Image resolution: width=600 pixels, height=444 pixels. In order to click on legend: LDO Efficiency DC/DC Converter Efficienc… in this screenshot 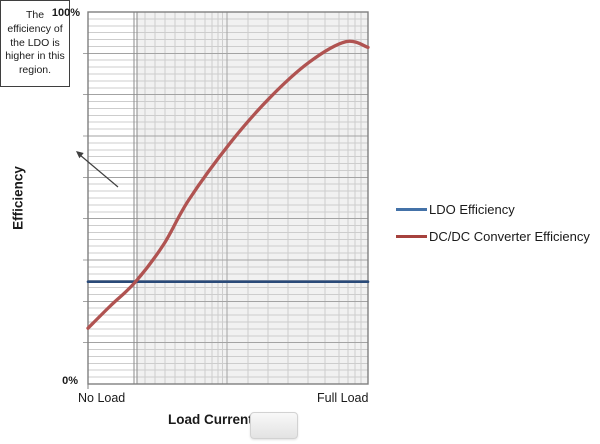, I will do `click(493, 229)`.